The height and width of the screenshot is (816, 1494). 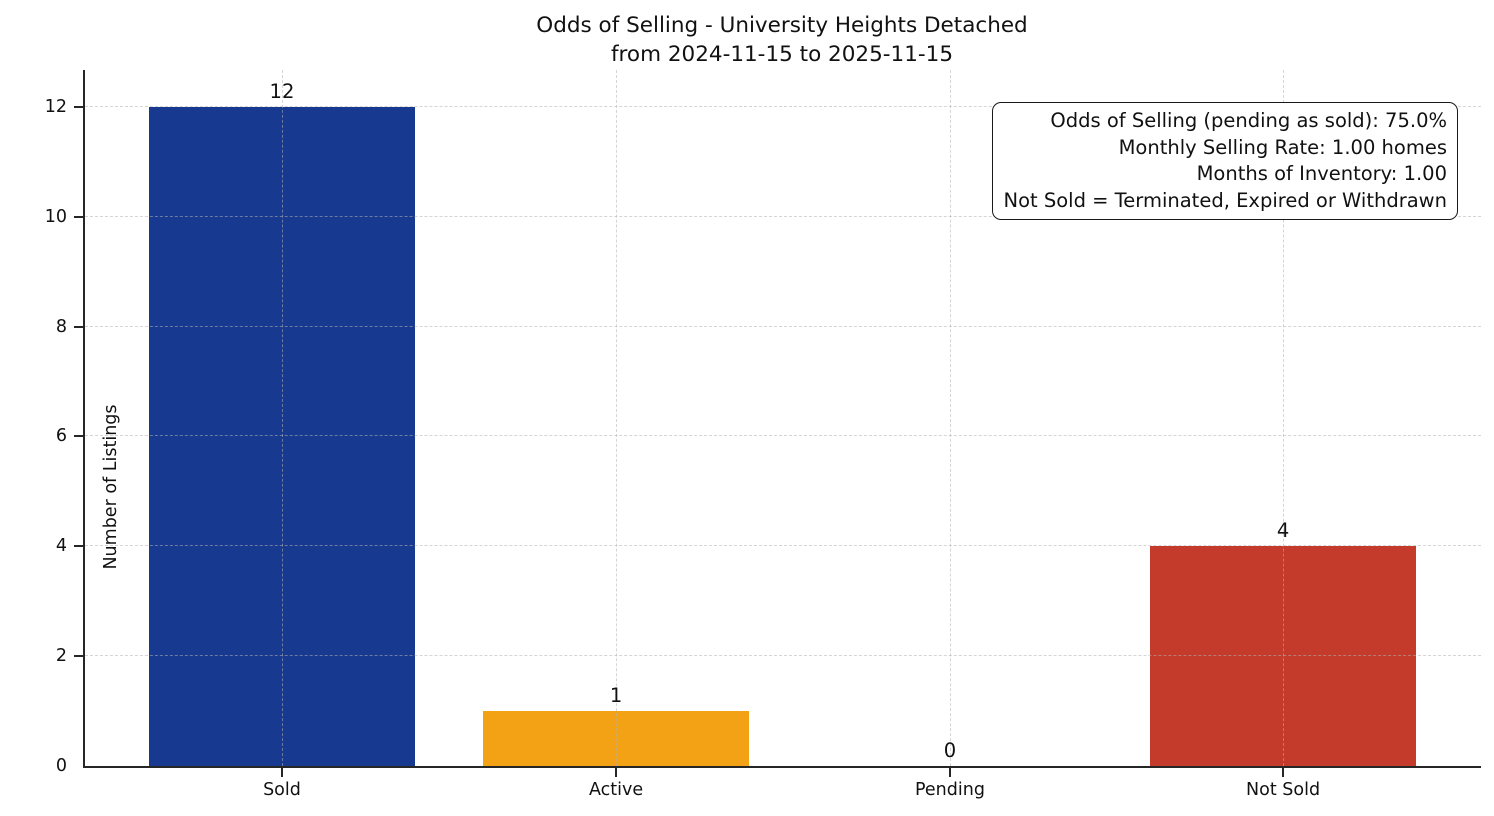 I want to click on x-tick-label: Not Sold, so click(x=1283, y=790).